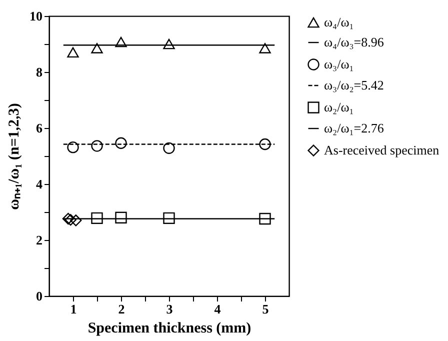 The height and width of the screenshot is (341, 448). Describe the element at coordinates (73, 309) in the screenshot. I see `x-tick-label: 1` at that location.